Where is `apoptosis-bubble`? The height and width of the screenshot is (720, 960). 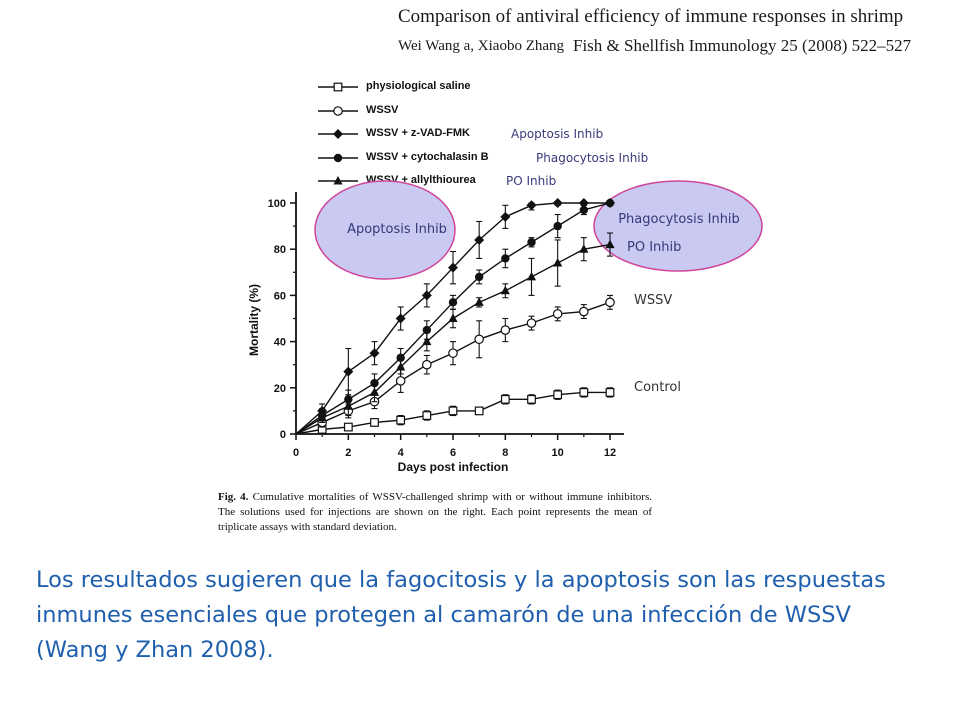 apoptosis-bubble is located at coordinates (385, 230).